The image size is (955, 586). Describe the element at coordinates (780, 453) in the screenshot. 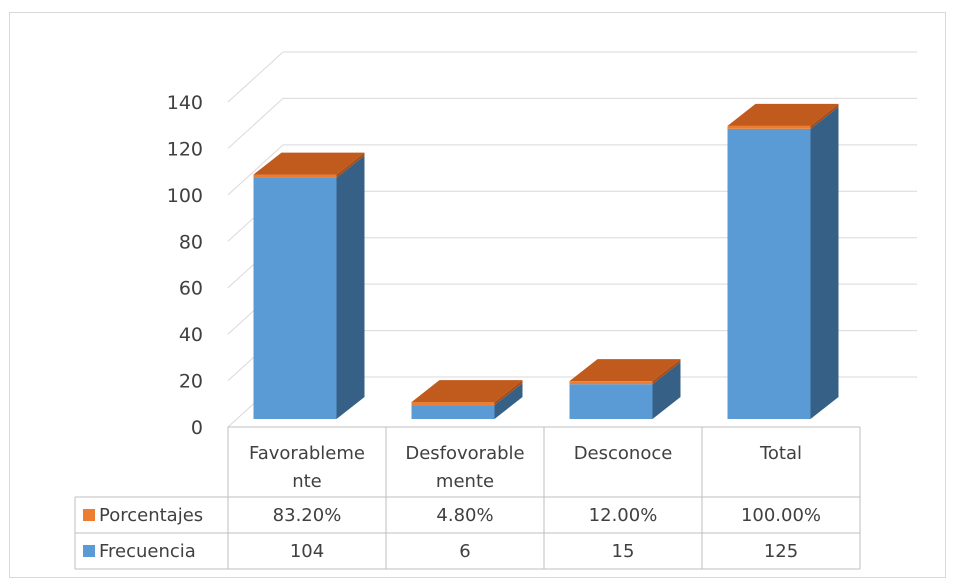

I see `x-tick-label: Total` at that location.